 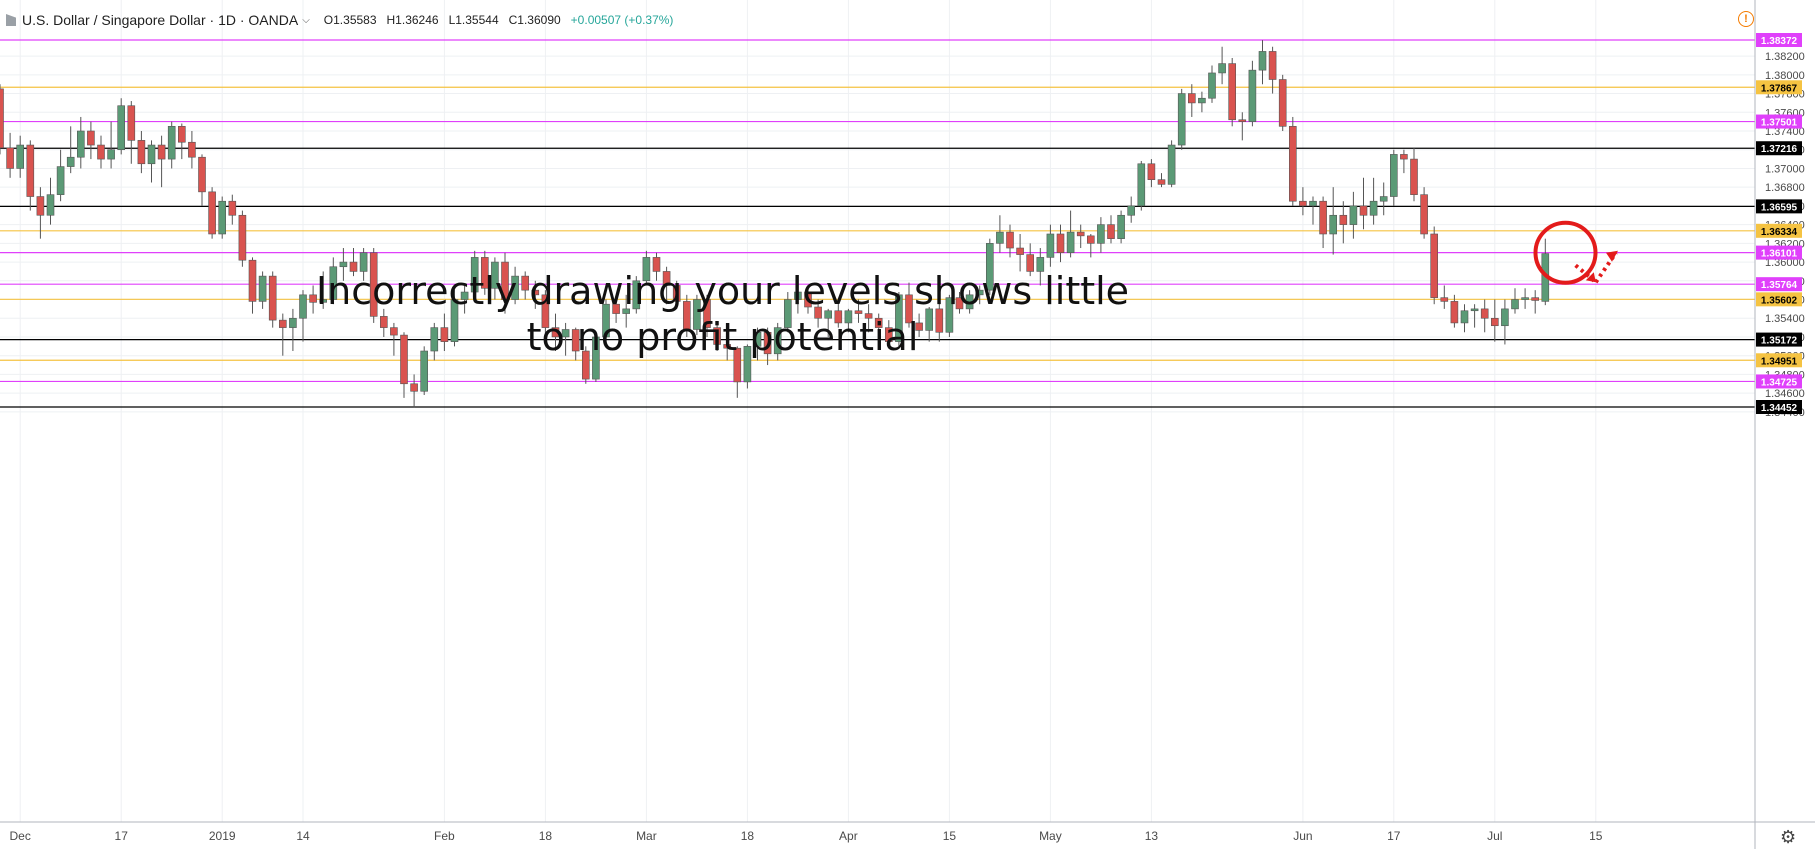 What do you see at coordinates (1779, 361) in the screenshot?
I see `price-level-label: 1.34951` at bounding box center [1779, 361].